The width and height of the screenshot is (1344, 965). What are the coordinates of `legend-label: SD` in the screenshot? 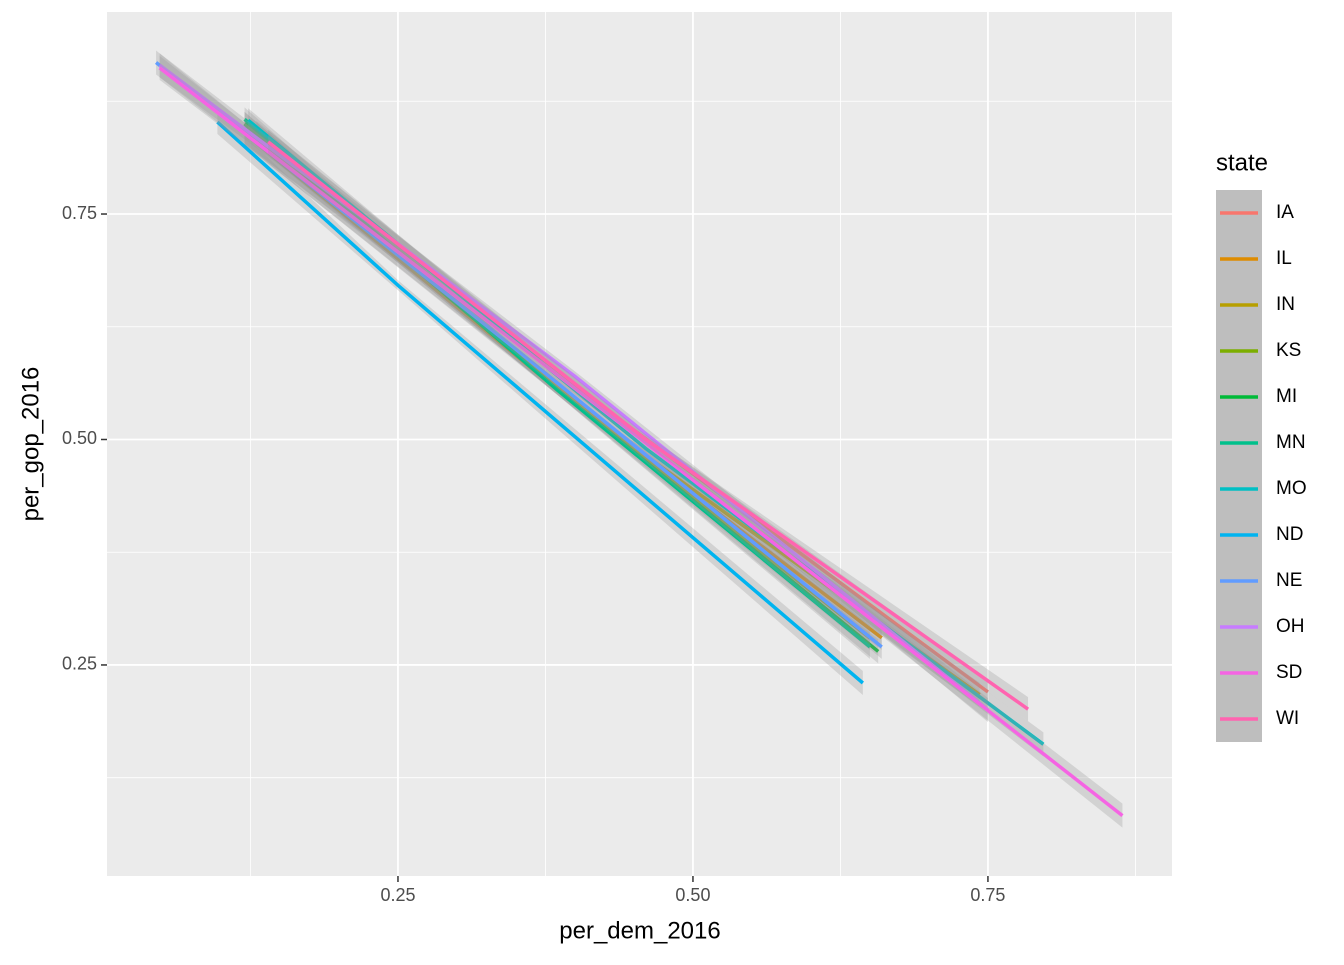 It's located at (1289, 672).